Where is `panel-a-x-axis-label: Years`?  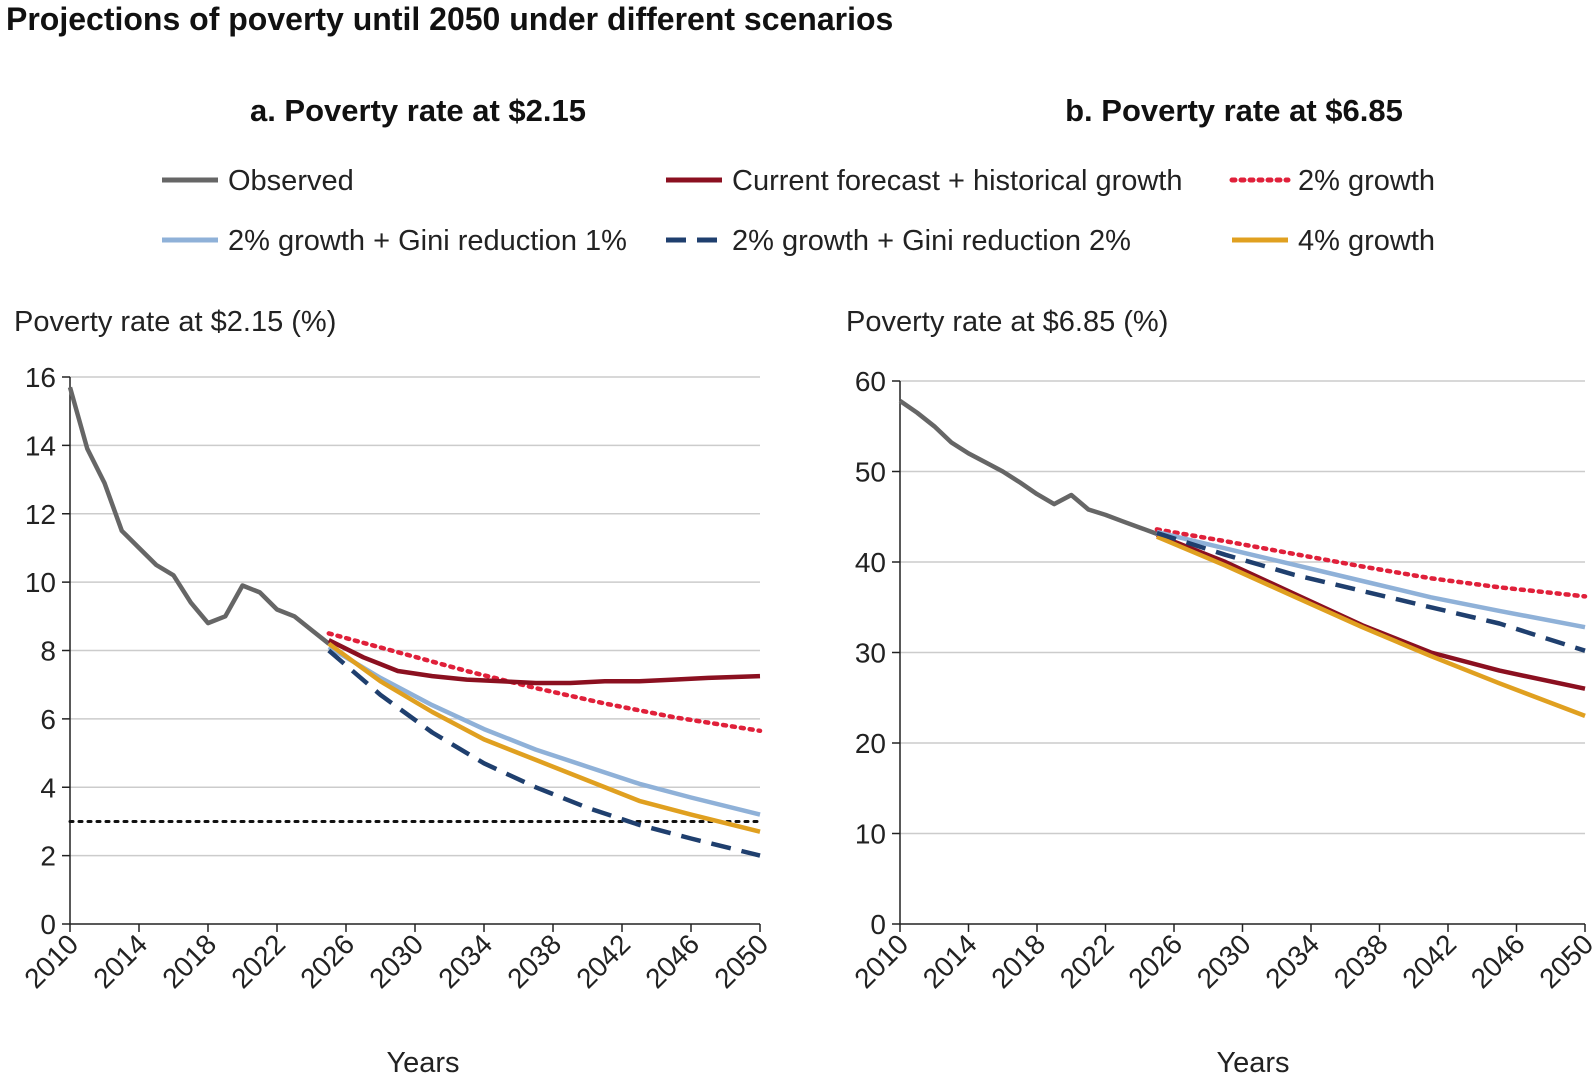 panel-a-x-axis-label: Years is located at coordinates (422, 1063).